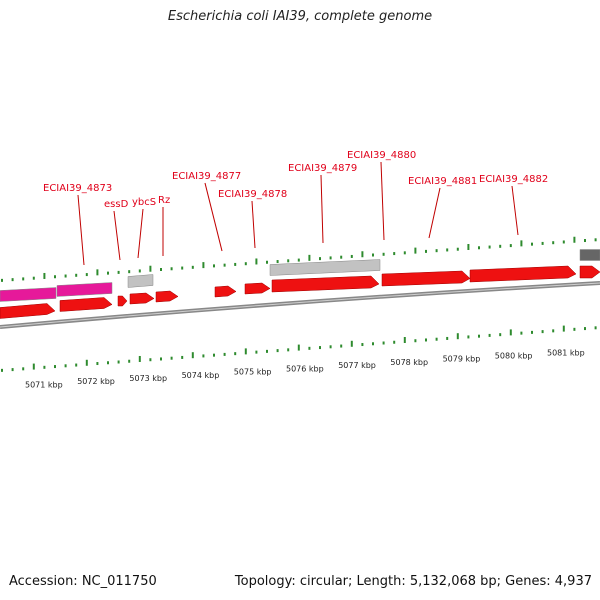  Describe the element at coordinates (514, 355) in the screenshot. I see `kbp-label: 5080 kbp` at that location.